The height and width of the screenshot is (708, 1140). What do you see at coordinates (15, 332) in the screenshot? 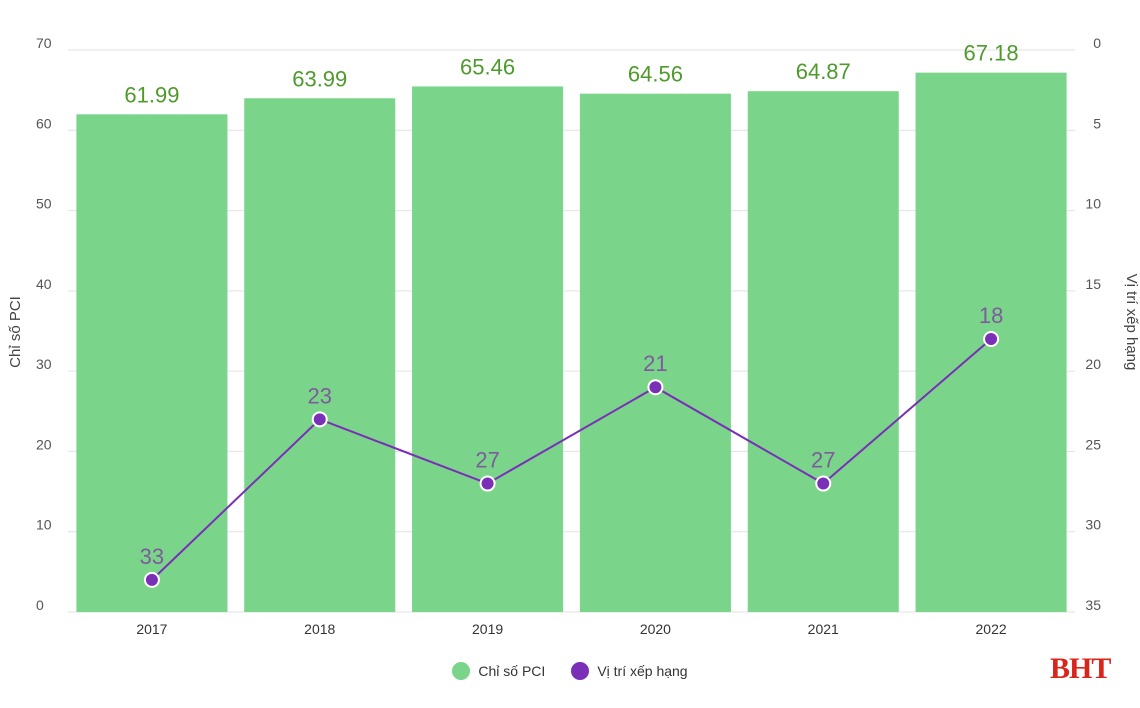
I see `y-axis-title: Chỉ số PCI` at bounding box center [15, 332].